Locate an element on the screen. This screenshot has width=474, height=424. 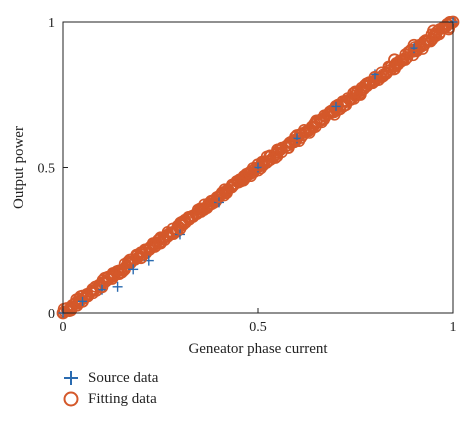
circle-marker-icon is located at coordinates (71, 399).